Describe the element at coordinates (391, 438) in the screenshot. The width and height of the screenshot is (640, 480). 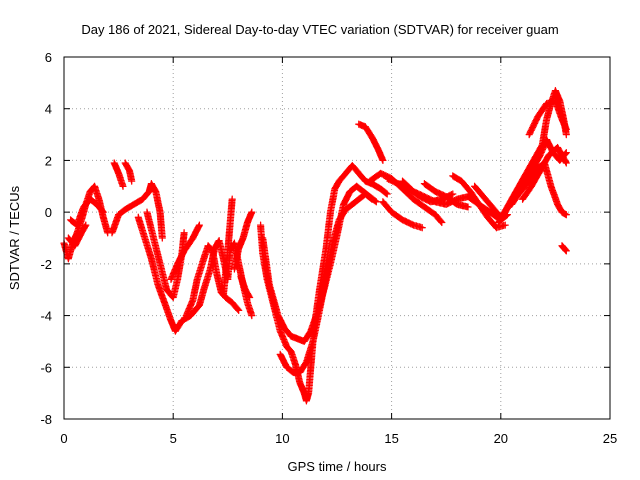
I see `x-tick-label: 15` at that location.